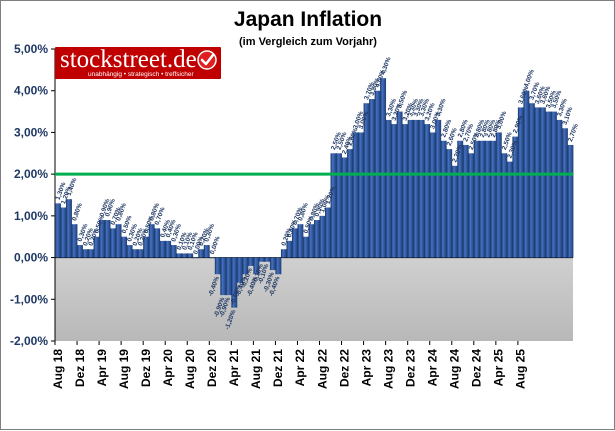 The width and height of the screenshot is (615, 431). What do you see at coordinates (31, 132) in the screenshot?
I see `y-tick-label: 3,00%` at bounding box center [31, 132].